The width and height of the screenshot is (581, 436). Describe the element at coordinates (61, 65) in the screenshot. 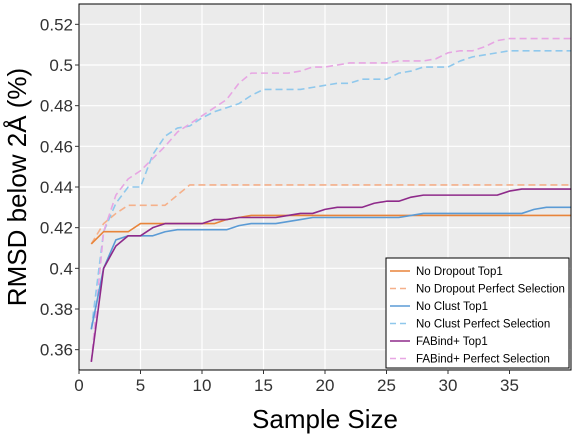

I see `y-tick-label: 0.5` at that location.